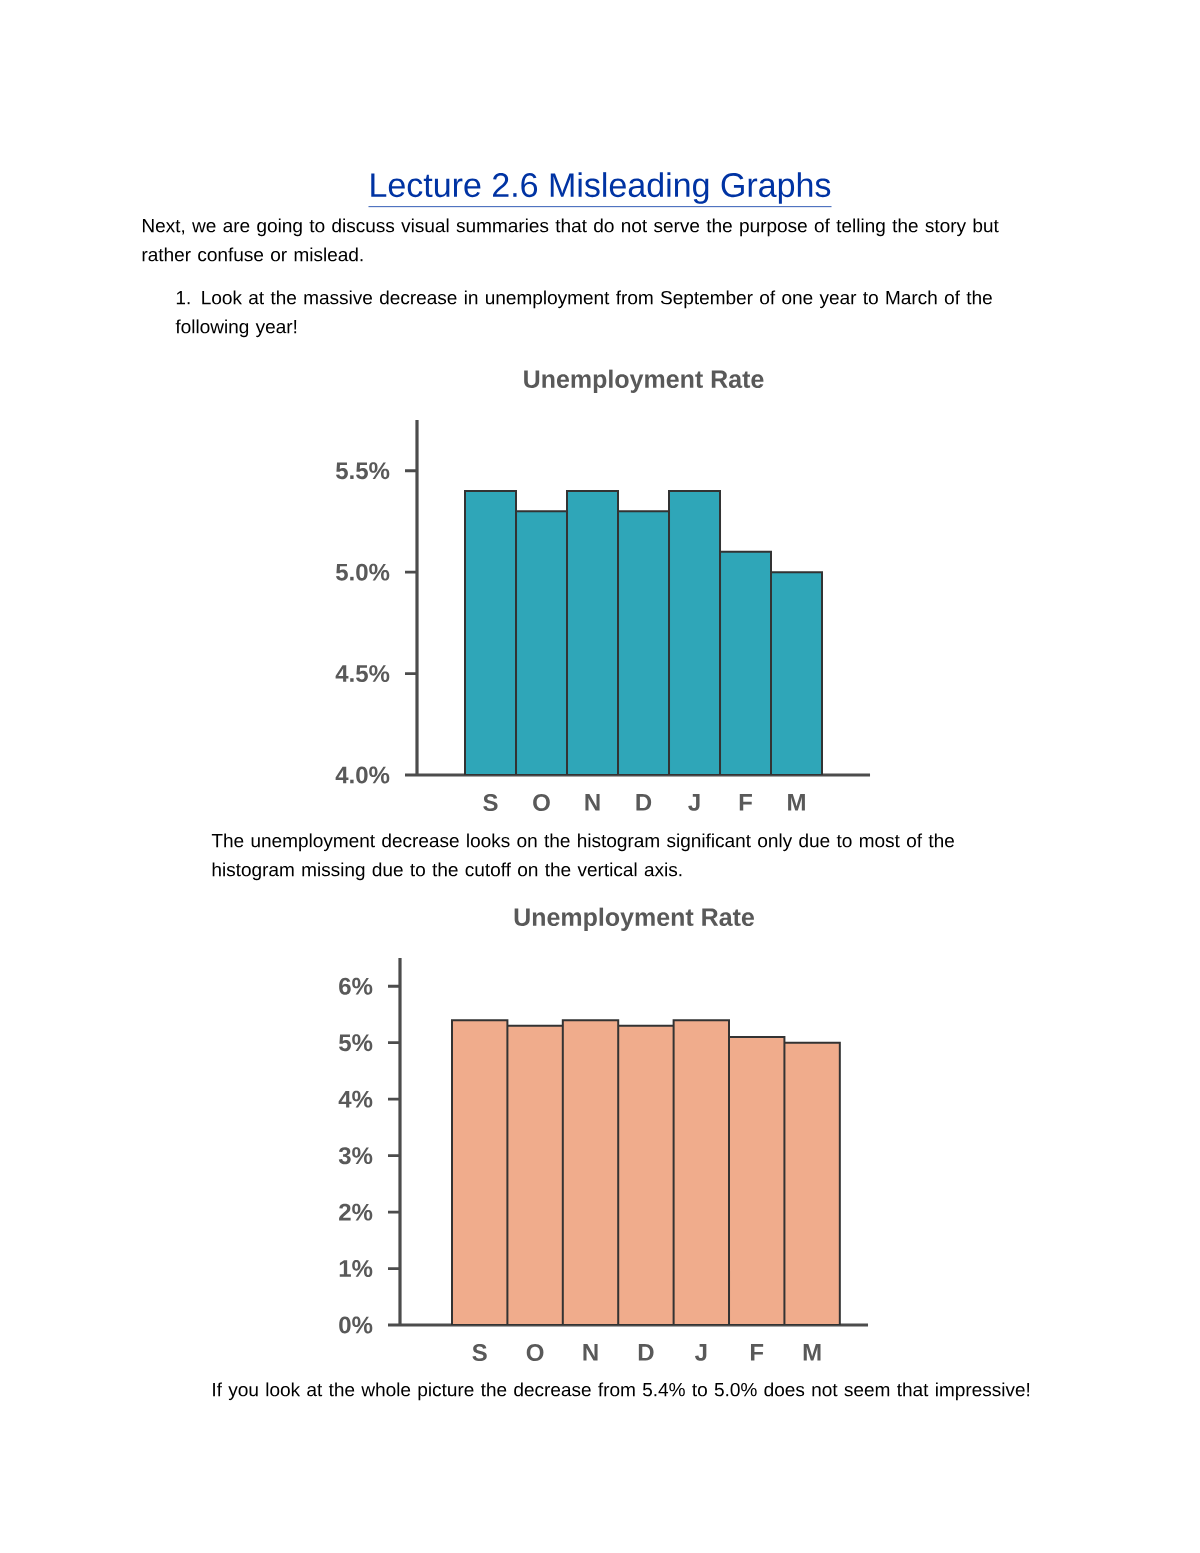 The width and height of the screenshot is (1200, 1553). What do you see at coordinates (356, 1325) in the screenshot?
I see `y-tick-label: 0%` at bounding box center [356, 1325].